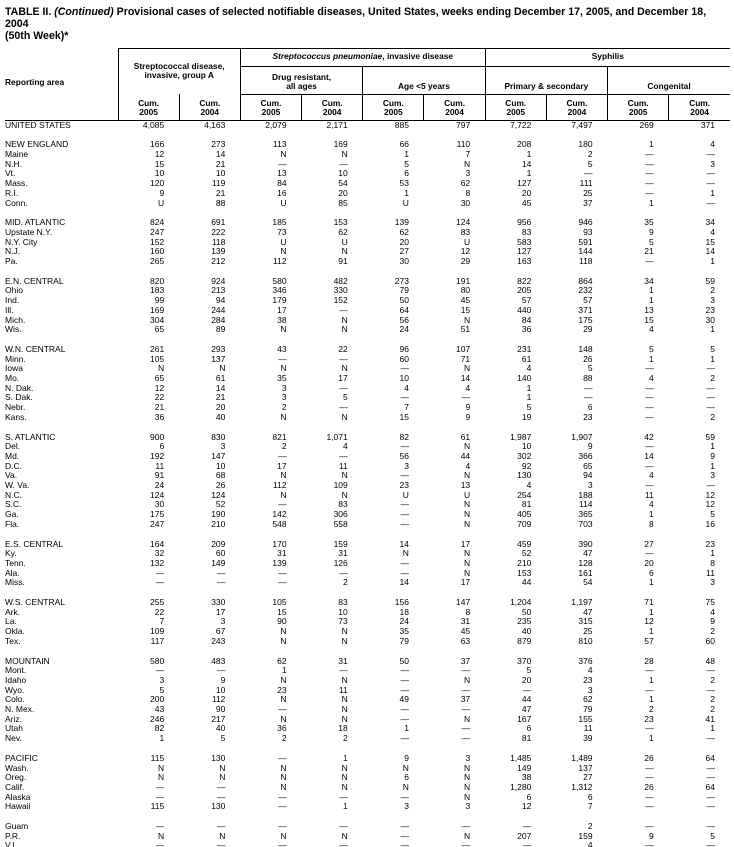 The image size is (734, 847). What do you see at coordinates (218, 562) in the screenshot?
I see `value-cell: 149` at bounding box center [218, 562].